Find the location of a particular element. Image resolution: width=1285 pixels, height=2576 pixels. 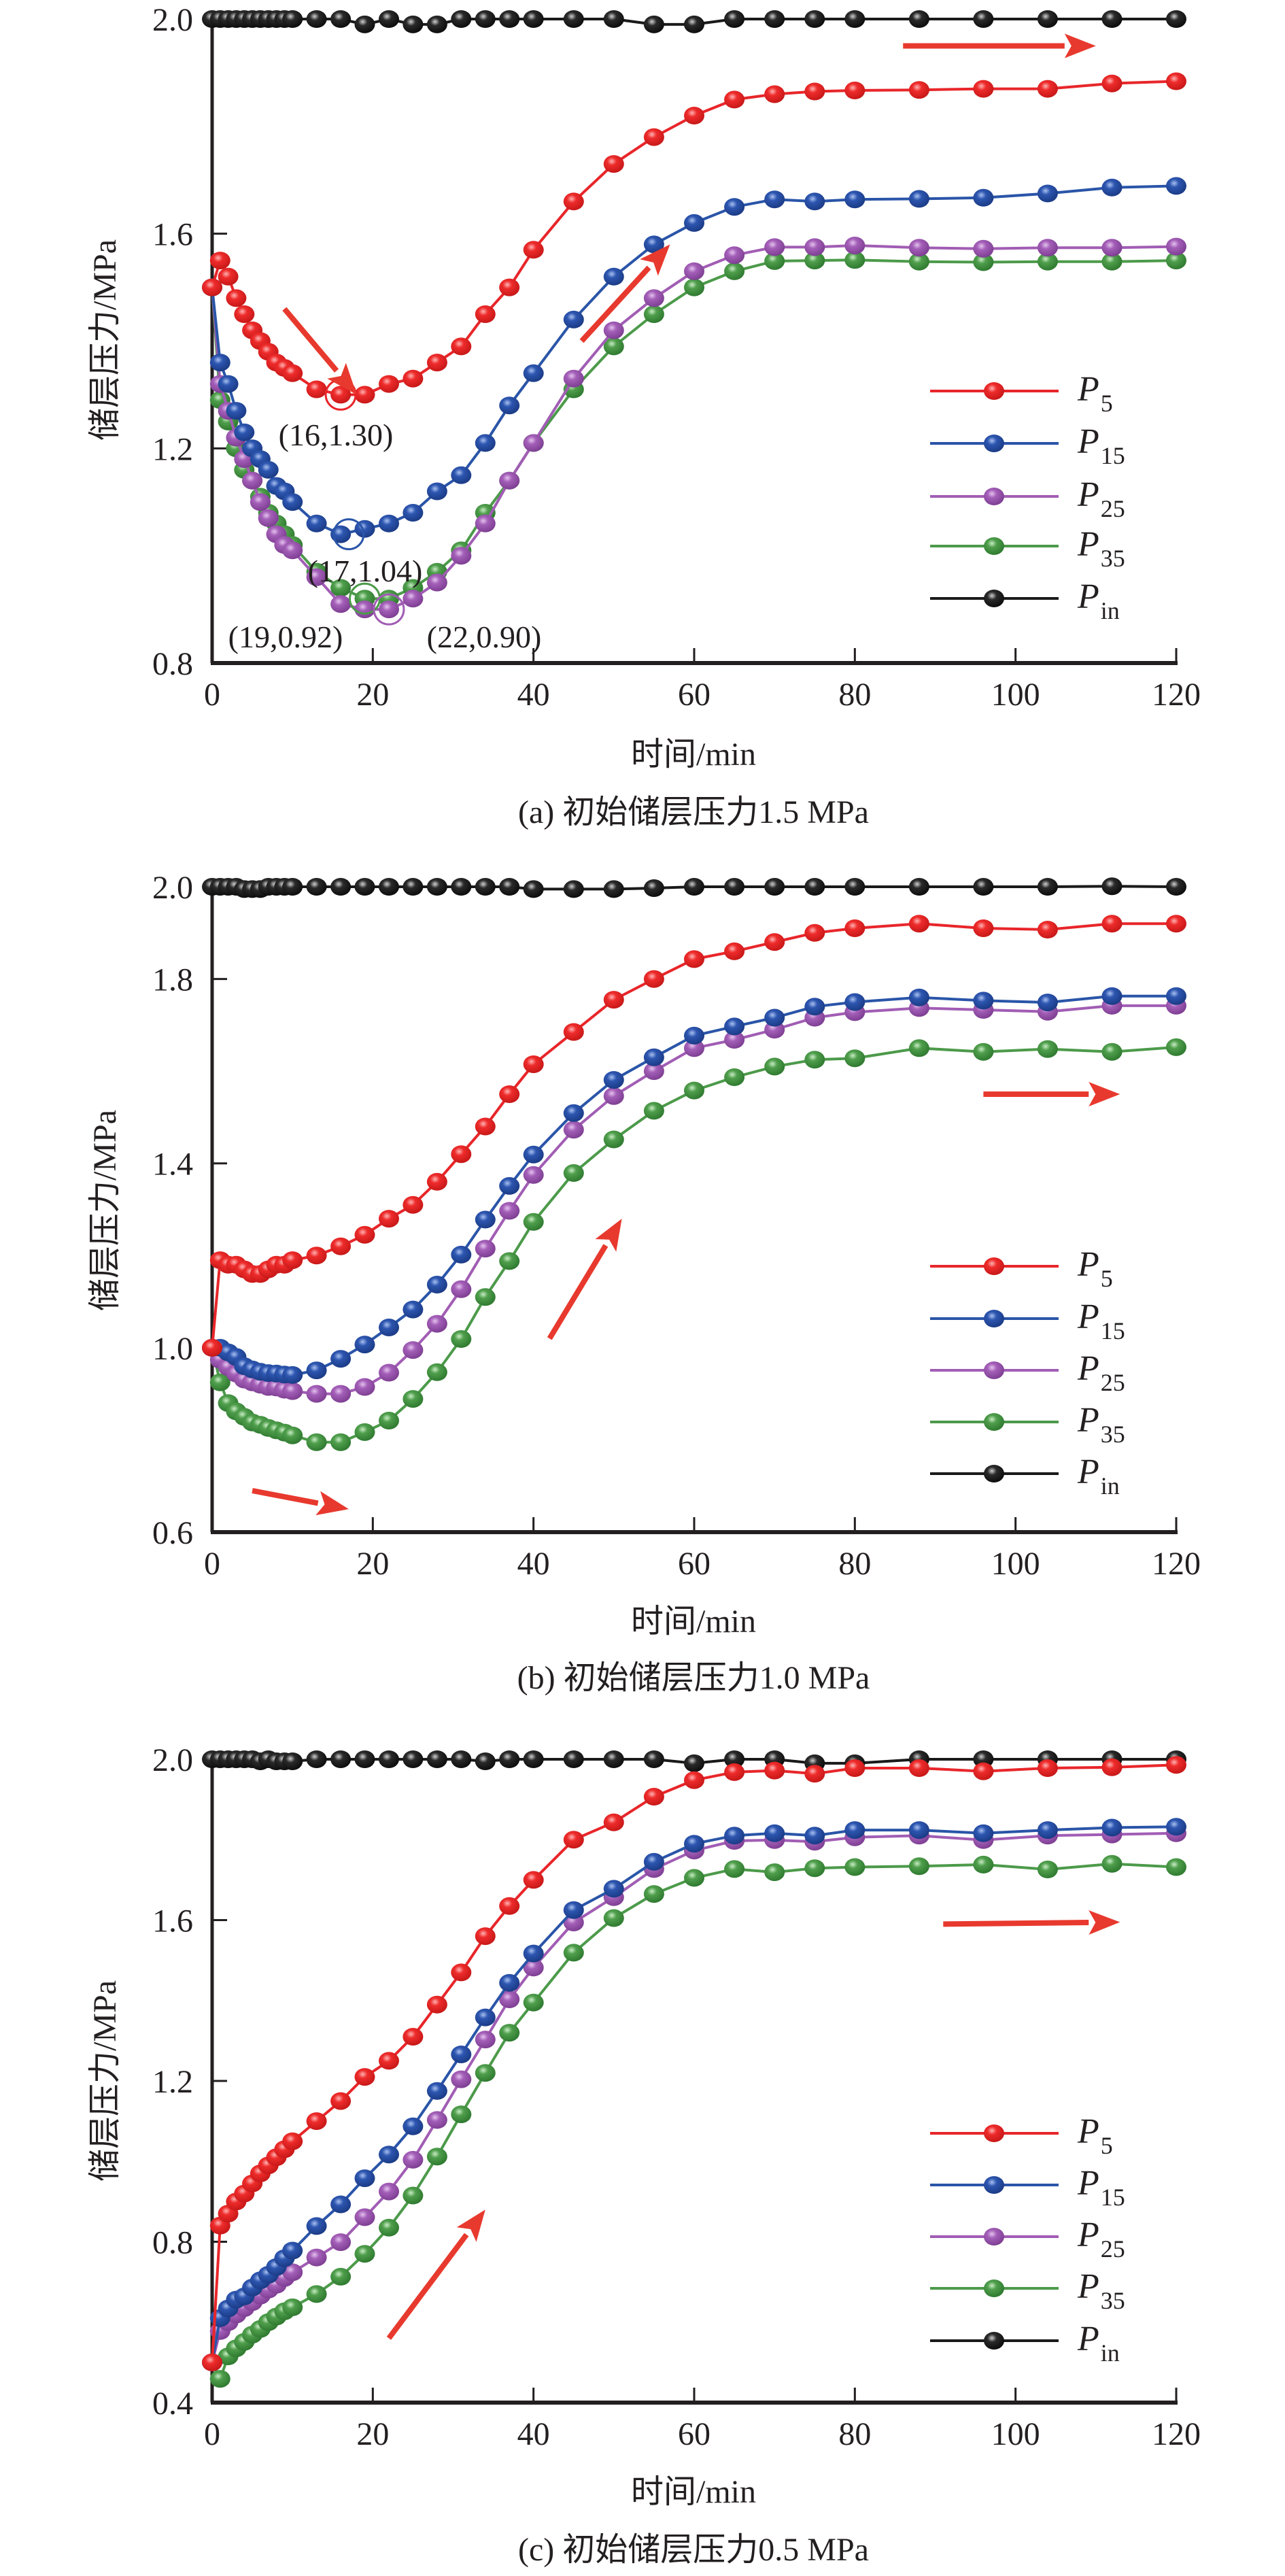

legend-label-sub: 25 is located at coordinates (1113, 2249).